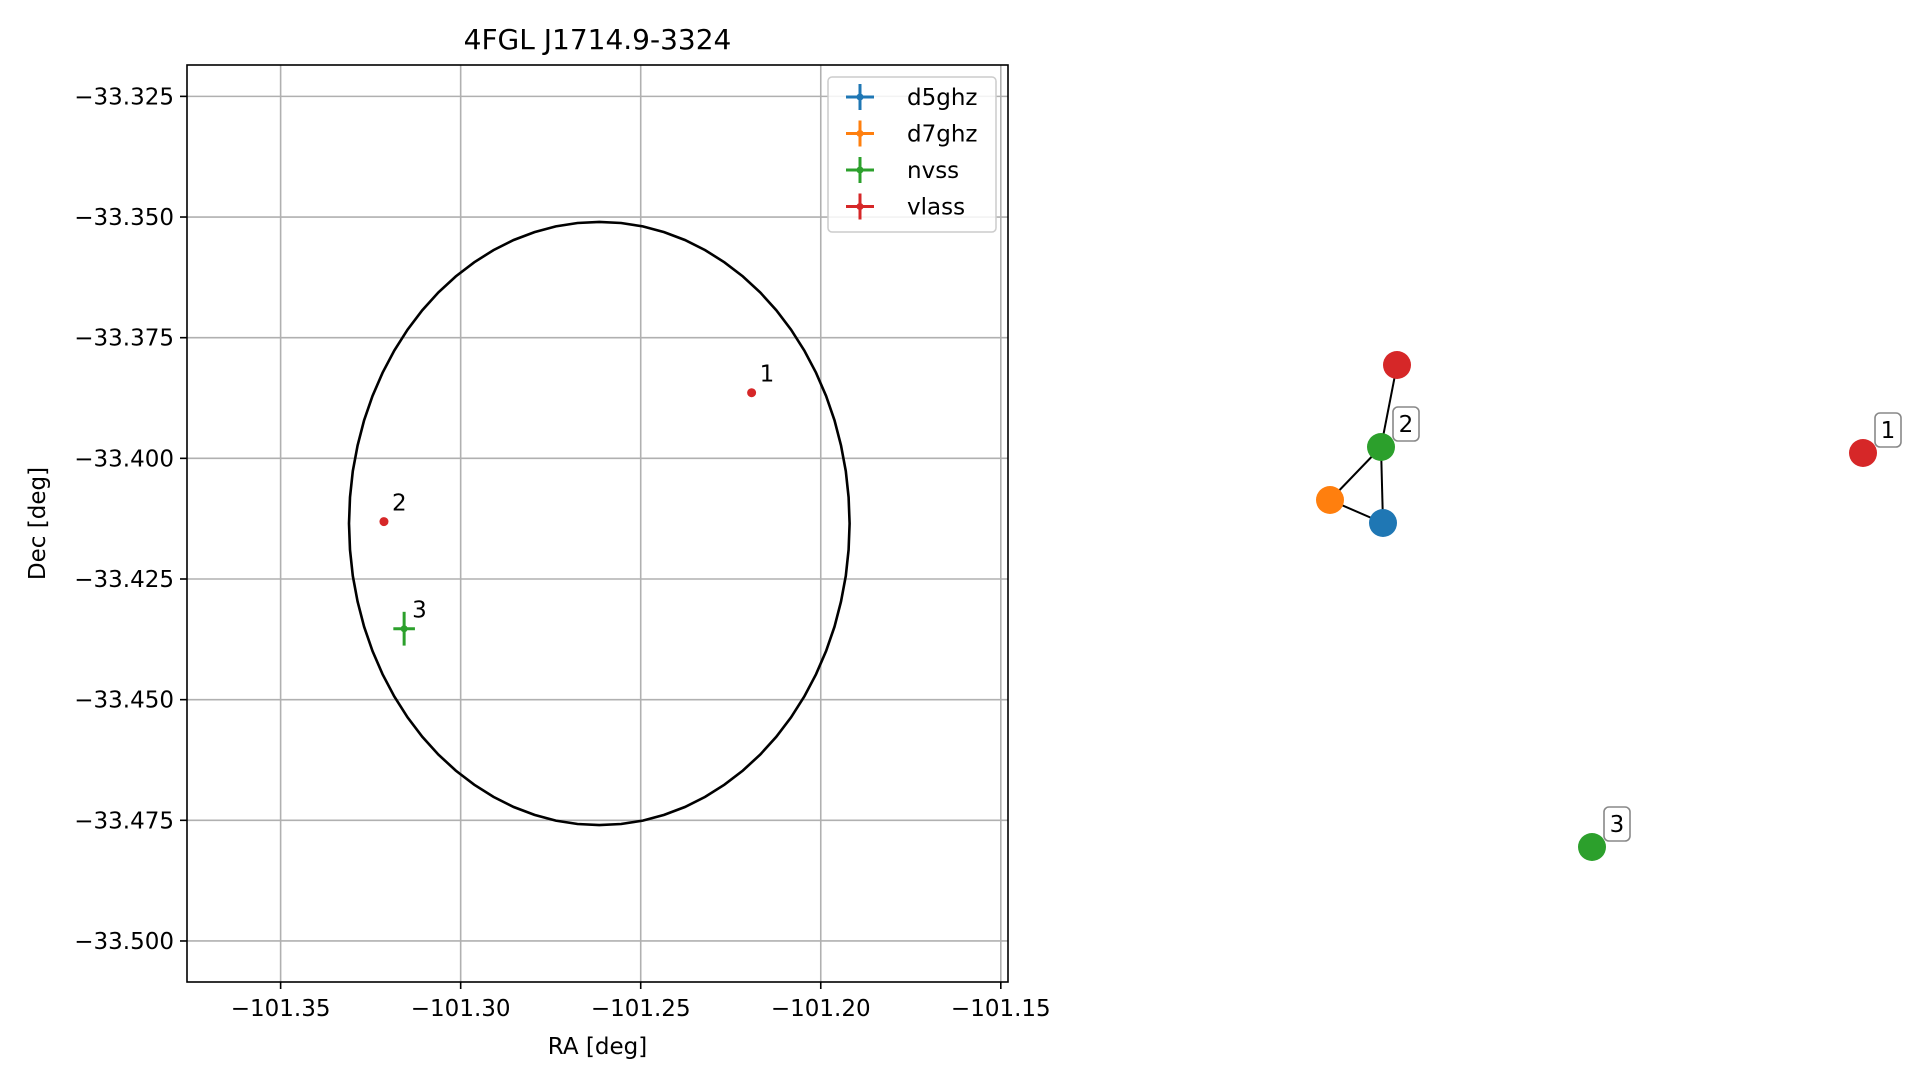 The height and width of the screenshot is (1080, 1919). I want to click on y-tick-label: −33.350, so click(124, 218).